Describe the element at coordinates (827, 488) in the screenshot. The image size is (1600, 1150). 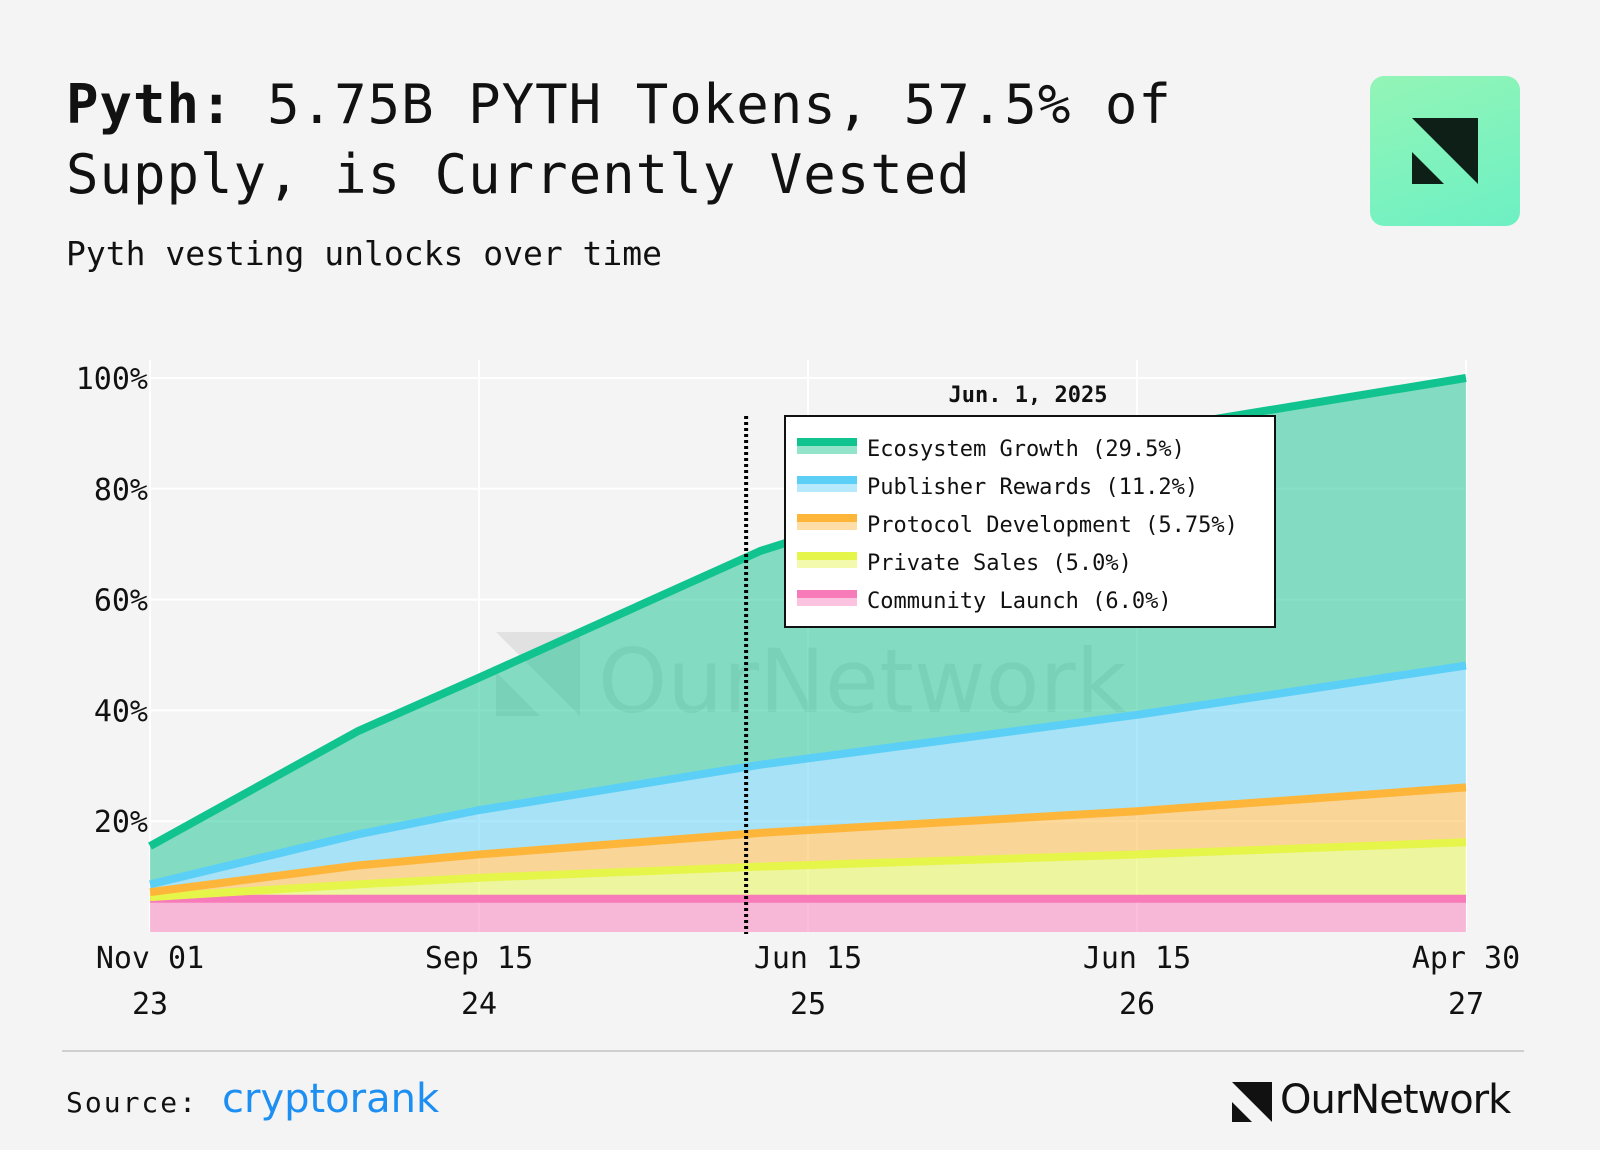
I see `tooltip-swatch-fill-publisher` at that location.